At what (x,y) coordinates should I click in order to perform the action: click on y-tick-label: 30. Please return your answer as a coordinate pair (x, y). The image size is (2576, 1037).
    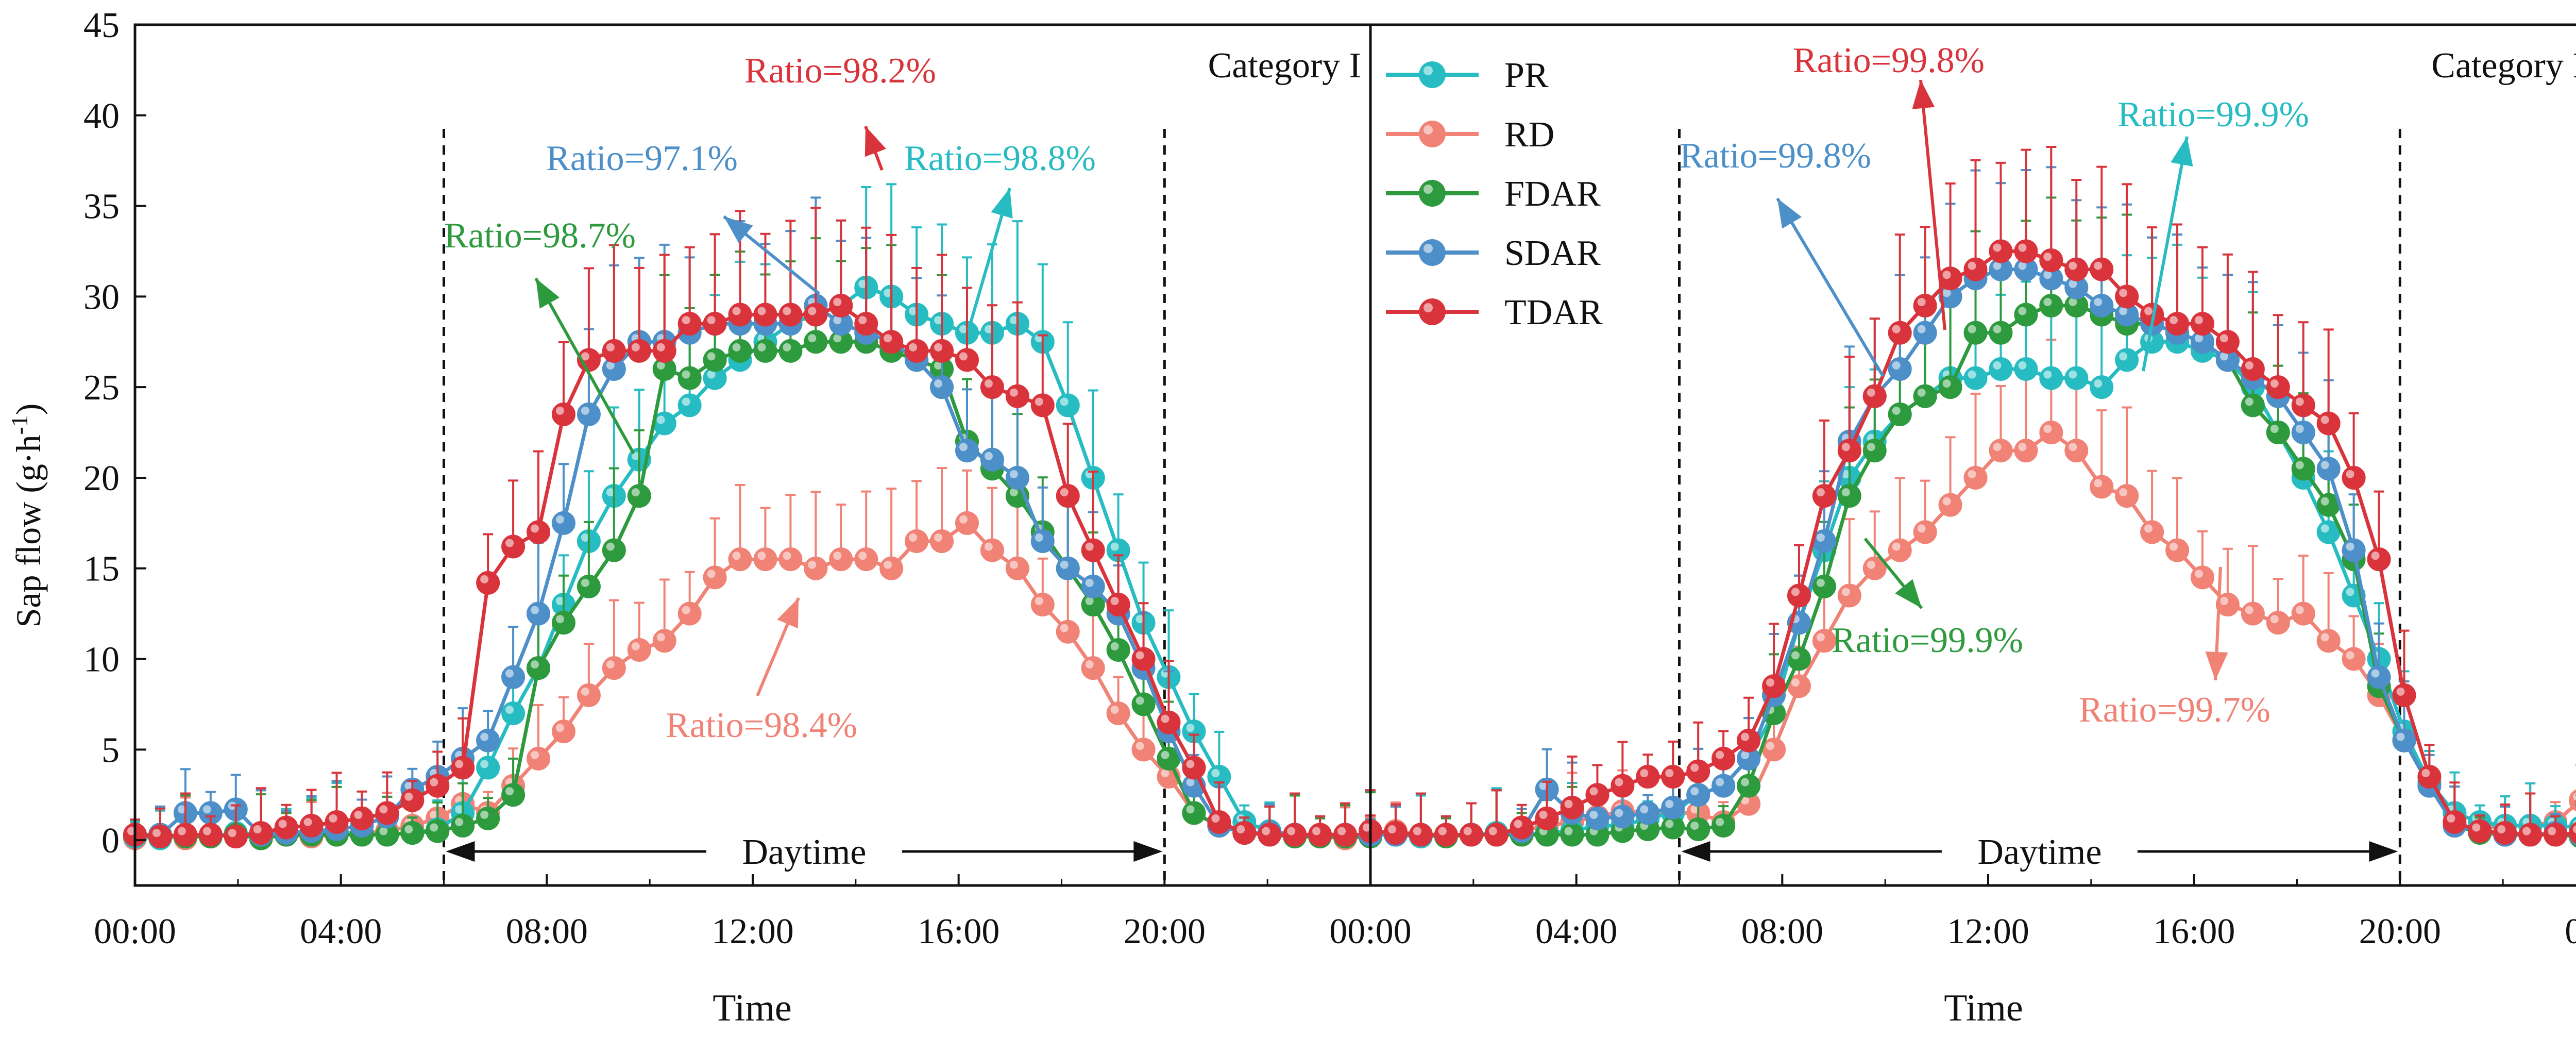
    Looking at the image, I should click on (101, 297).